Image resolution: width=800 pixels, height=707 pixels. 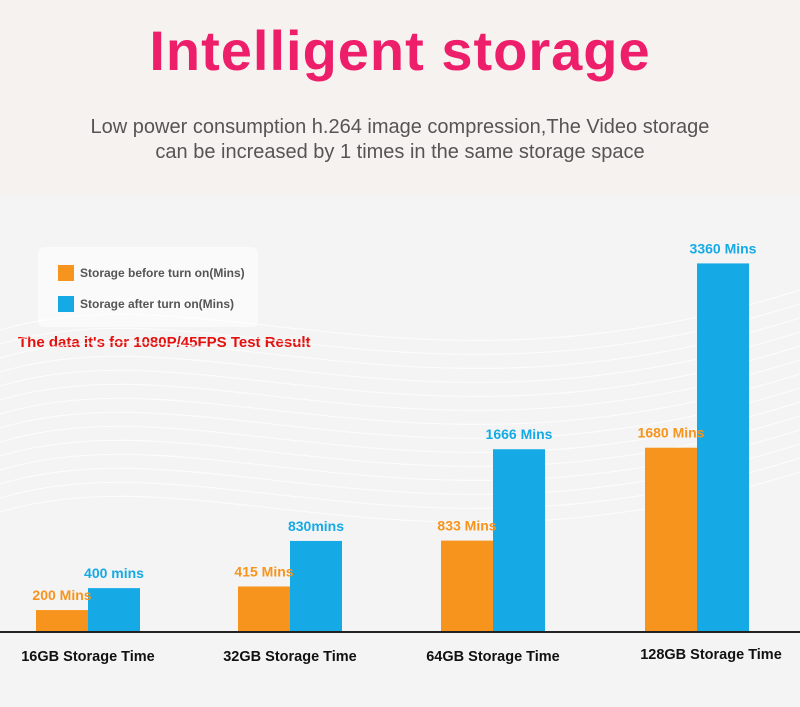 I want to click on category-label-2: 32GB Storage Time, so click(x=290, y=657).